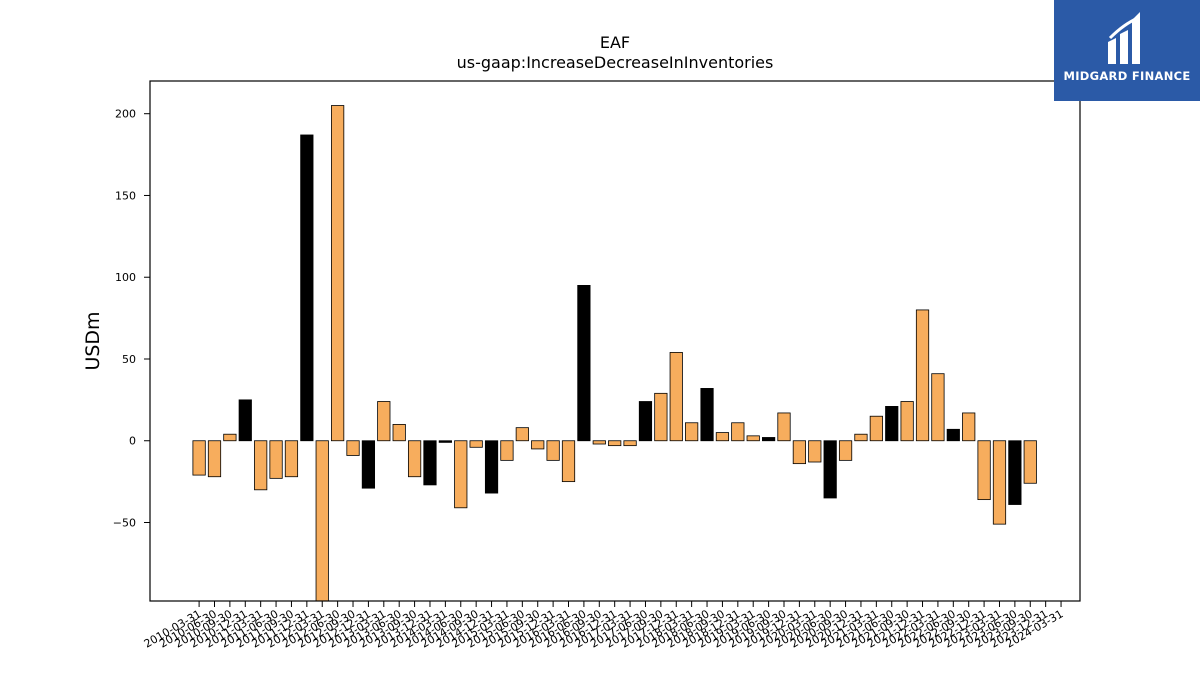 The height and width of the screenshot is (675, 1200). I want to click on midgard-logo-icon, so click(1124, 38).